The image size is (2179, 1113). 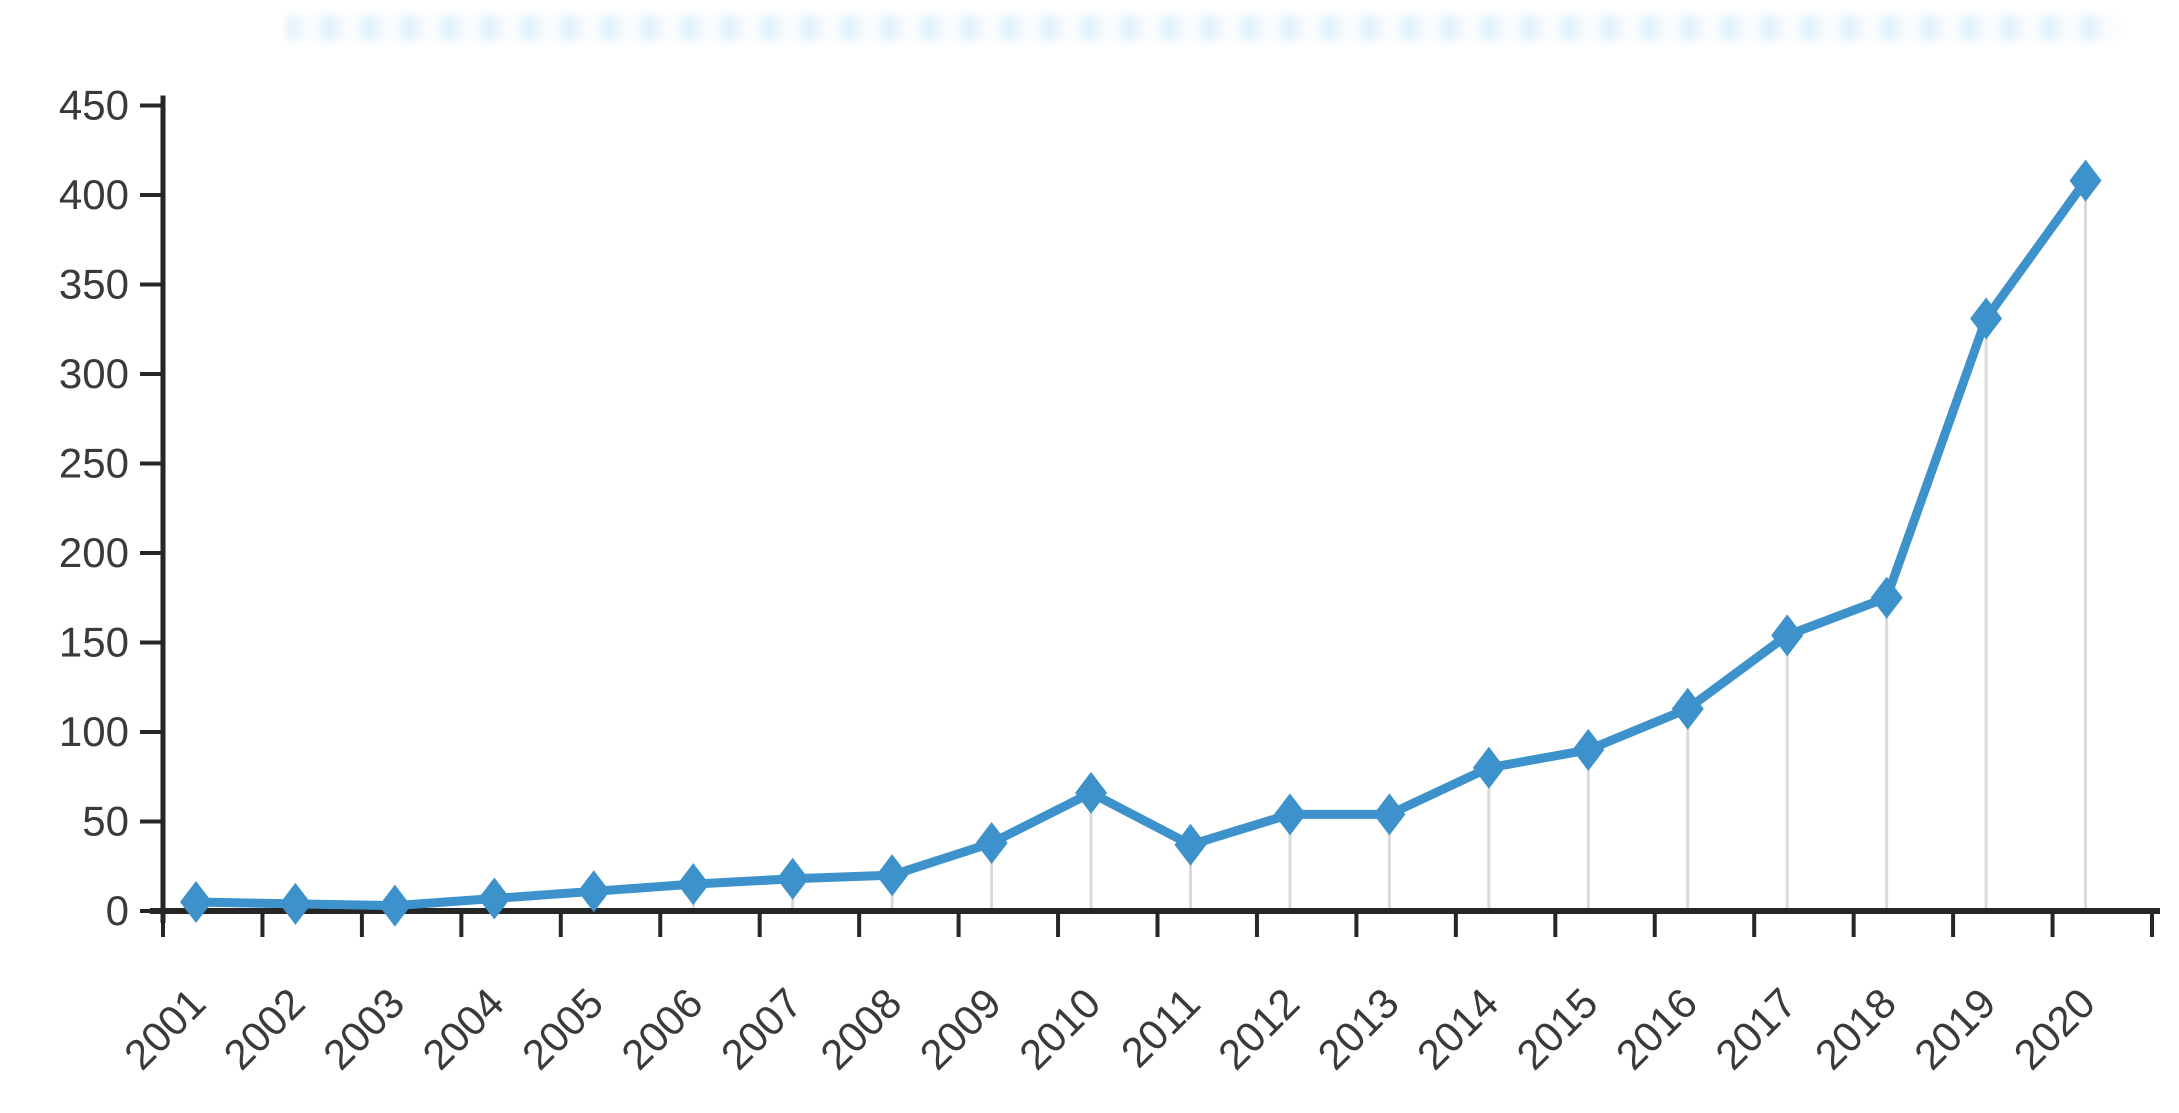 I want to click on x-axis-label: 2009, so click(x=960, y=1028).